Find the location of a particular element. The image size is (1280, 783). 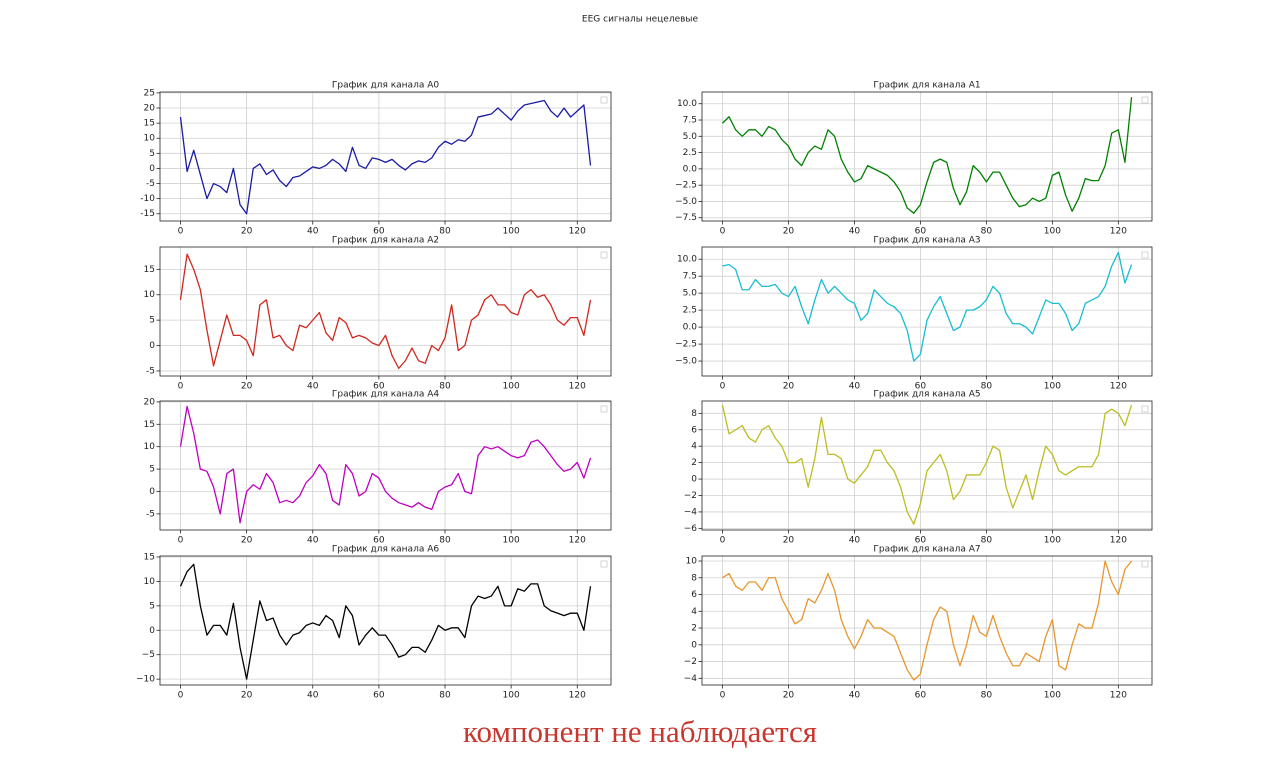

y-tick-label: -15 is located at coordinates (147, 214).